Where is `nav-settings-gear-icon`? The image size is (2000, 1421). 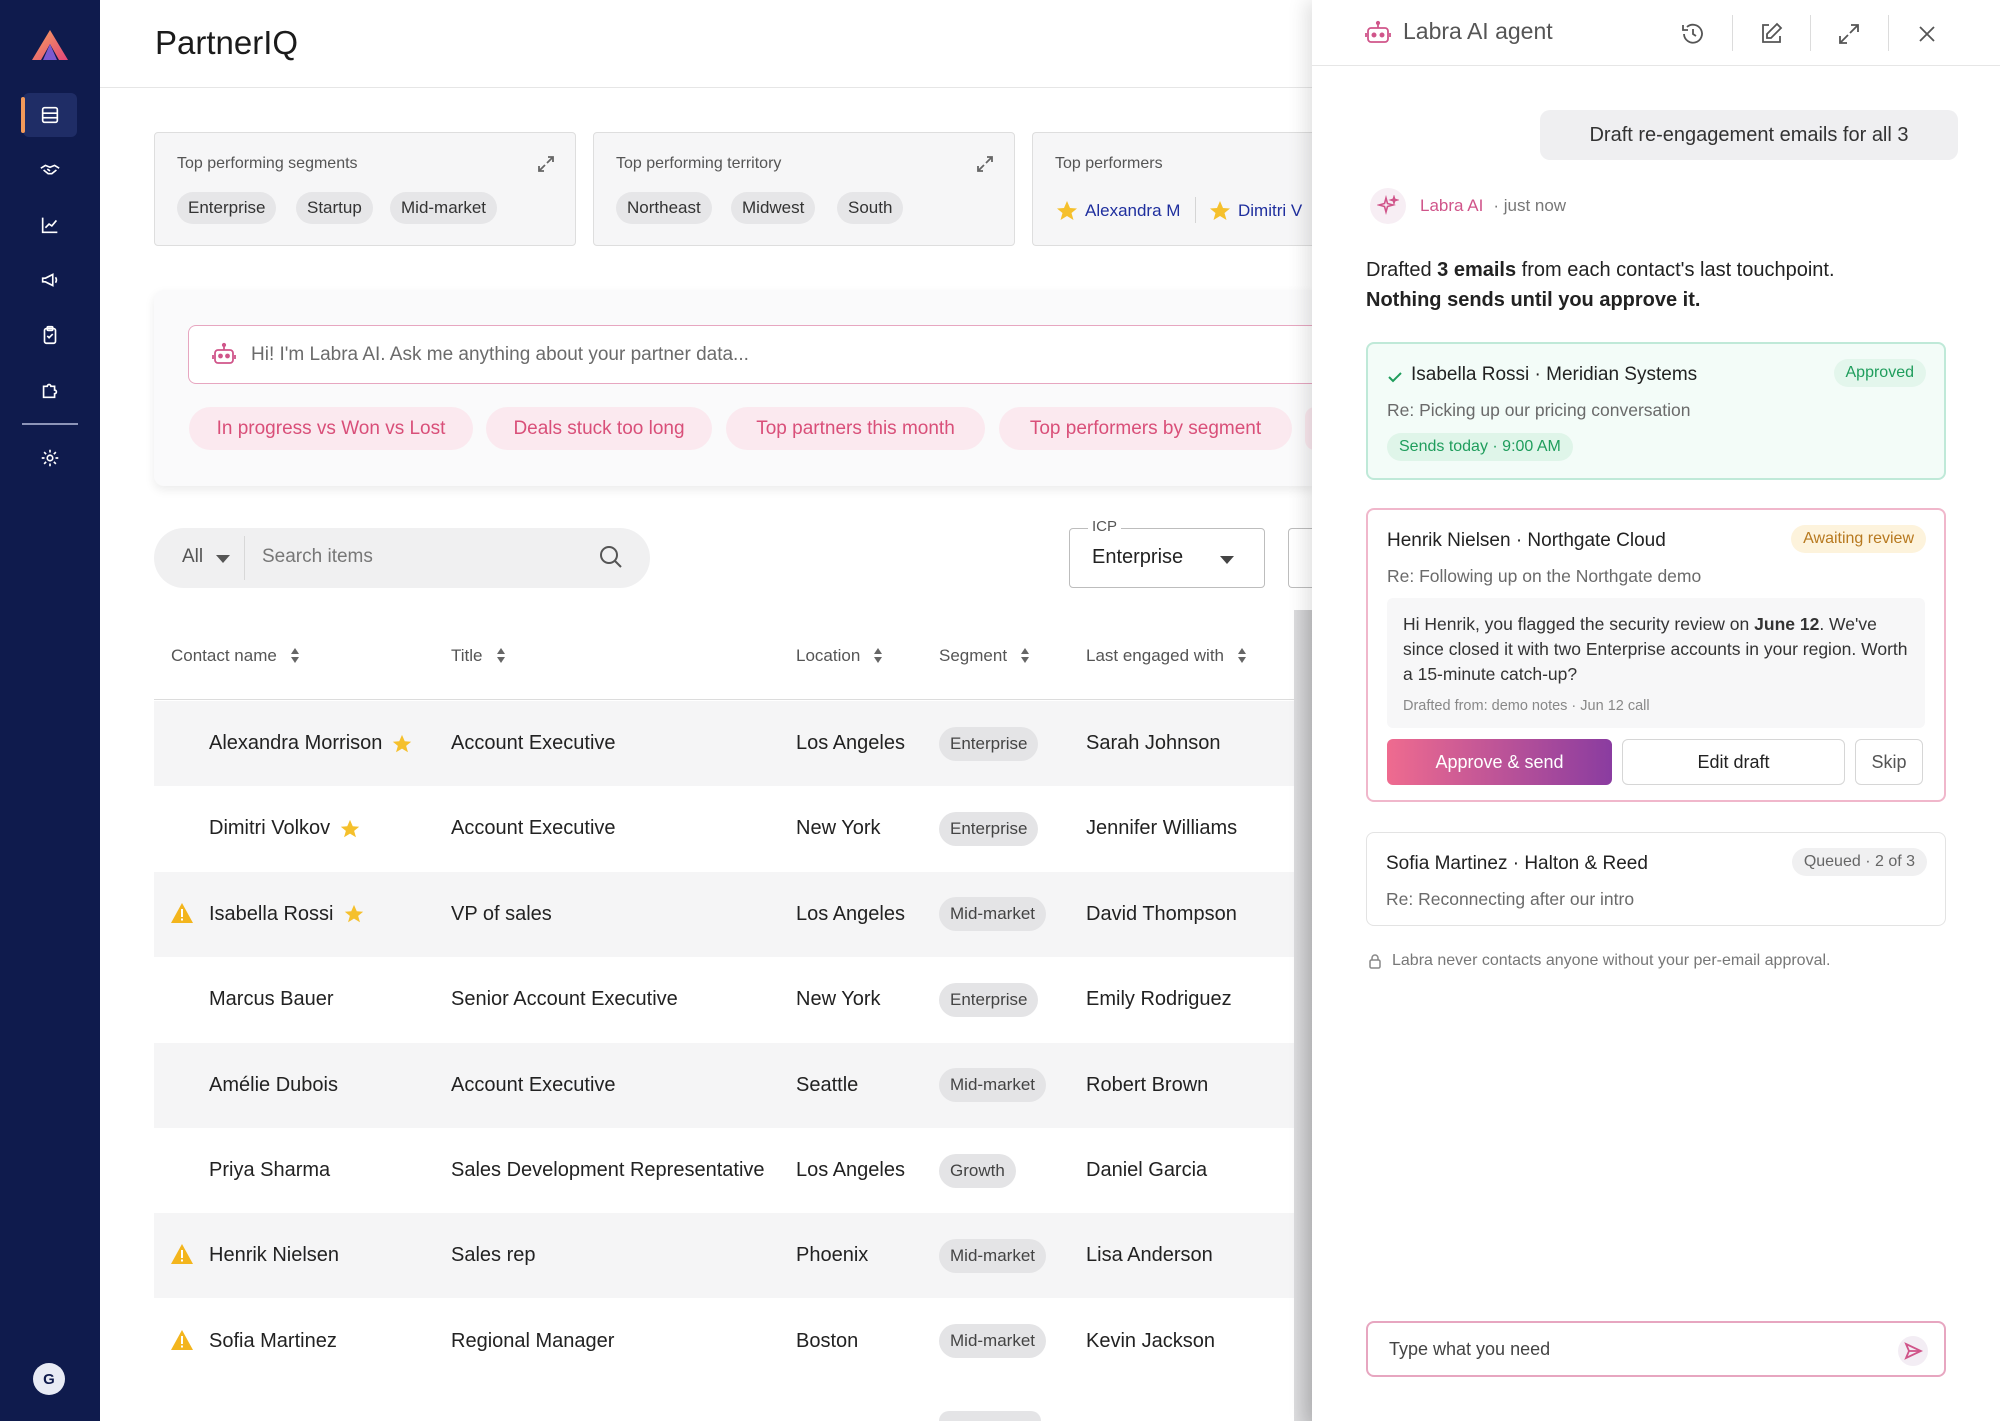
nav-settings-gear-icon is located at coordinates (50, 458).